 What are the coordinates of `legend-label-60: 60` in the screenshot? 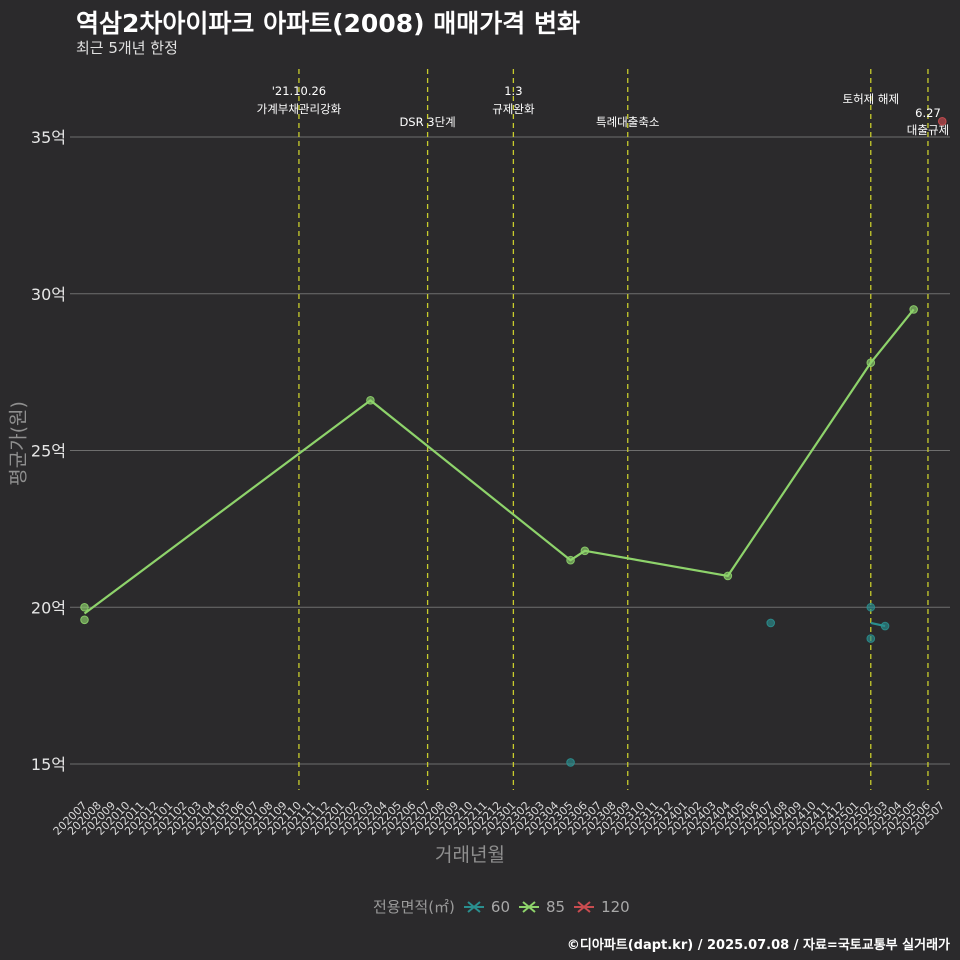 It's located at (500, 906).